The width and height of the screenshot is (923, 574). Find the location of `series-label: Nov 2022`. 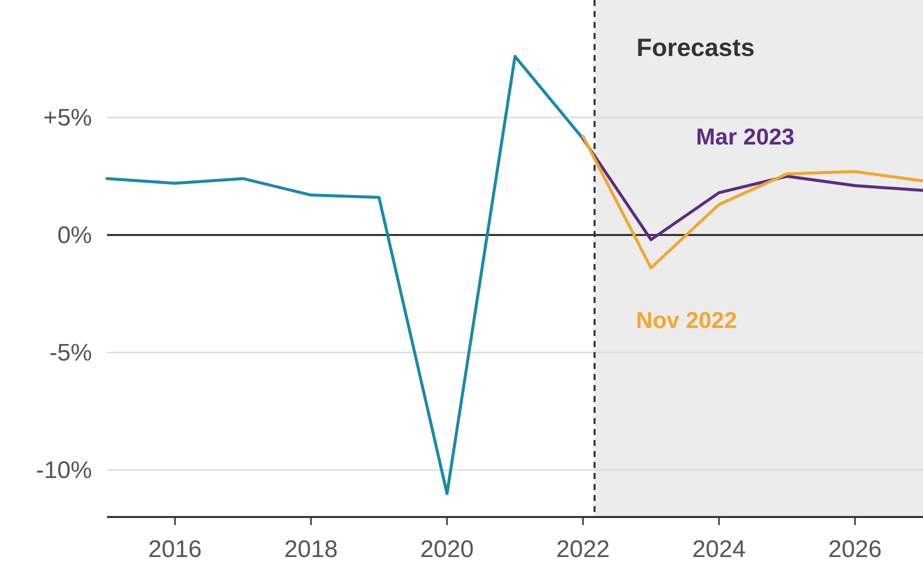

series-label: Nov 2022 is located at coordinates (687, 319).